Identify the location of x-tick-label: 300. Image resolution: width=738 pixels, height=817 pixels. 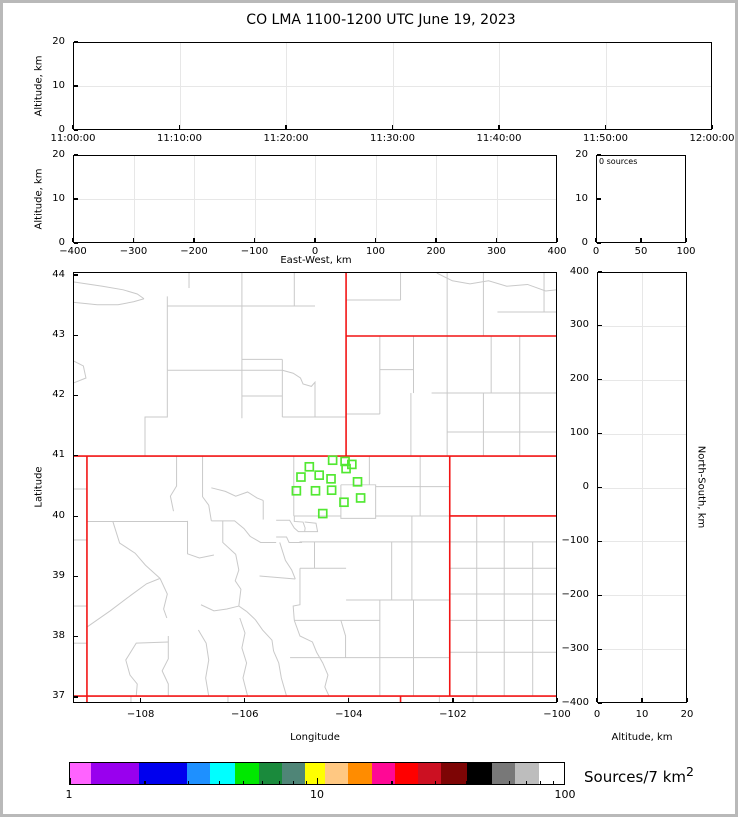
(496, 251).